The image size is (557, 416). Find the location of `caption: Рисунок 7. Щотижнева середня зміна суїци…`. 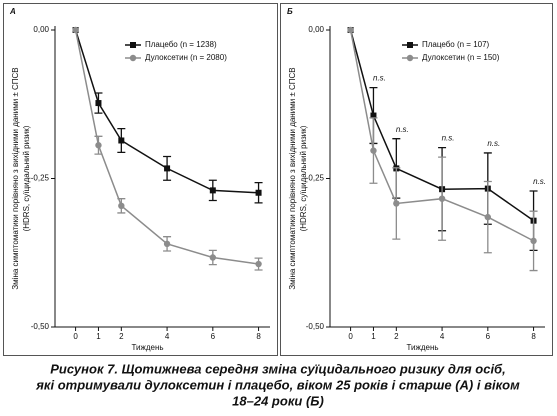

caption: Рисунок 7. Щотижнева середня зміна суїци… is located at coordinates (277, 368).